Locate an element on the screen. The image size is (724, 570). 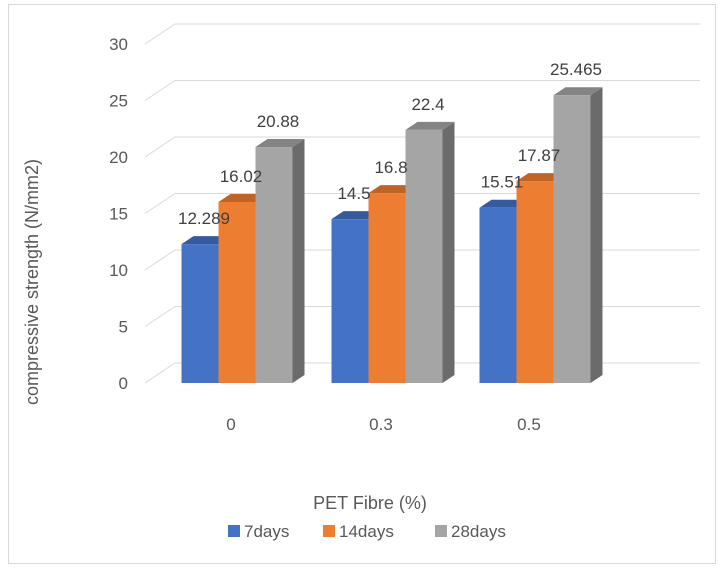
x-tick-label: 0 is located at coordinates (230, 424).